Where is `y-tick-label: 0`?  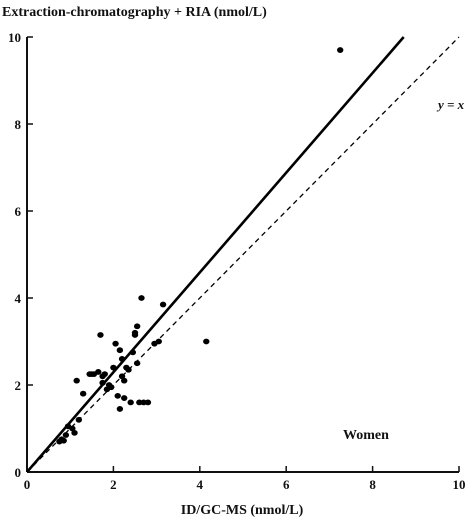 y-tick-label: 0 is located at coordinates (18, 472).